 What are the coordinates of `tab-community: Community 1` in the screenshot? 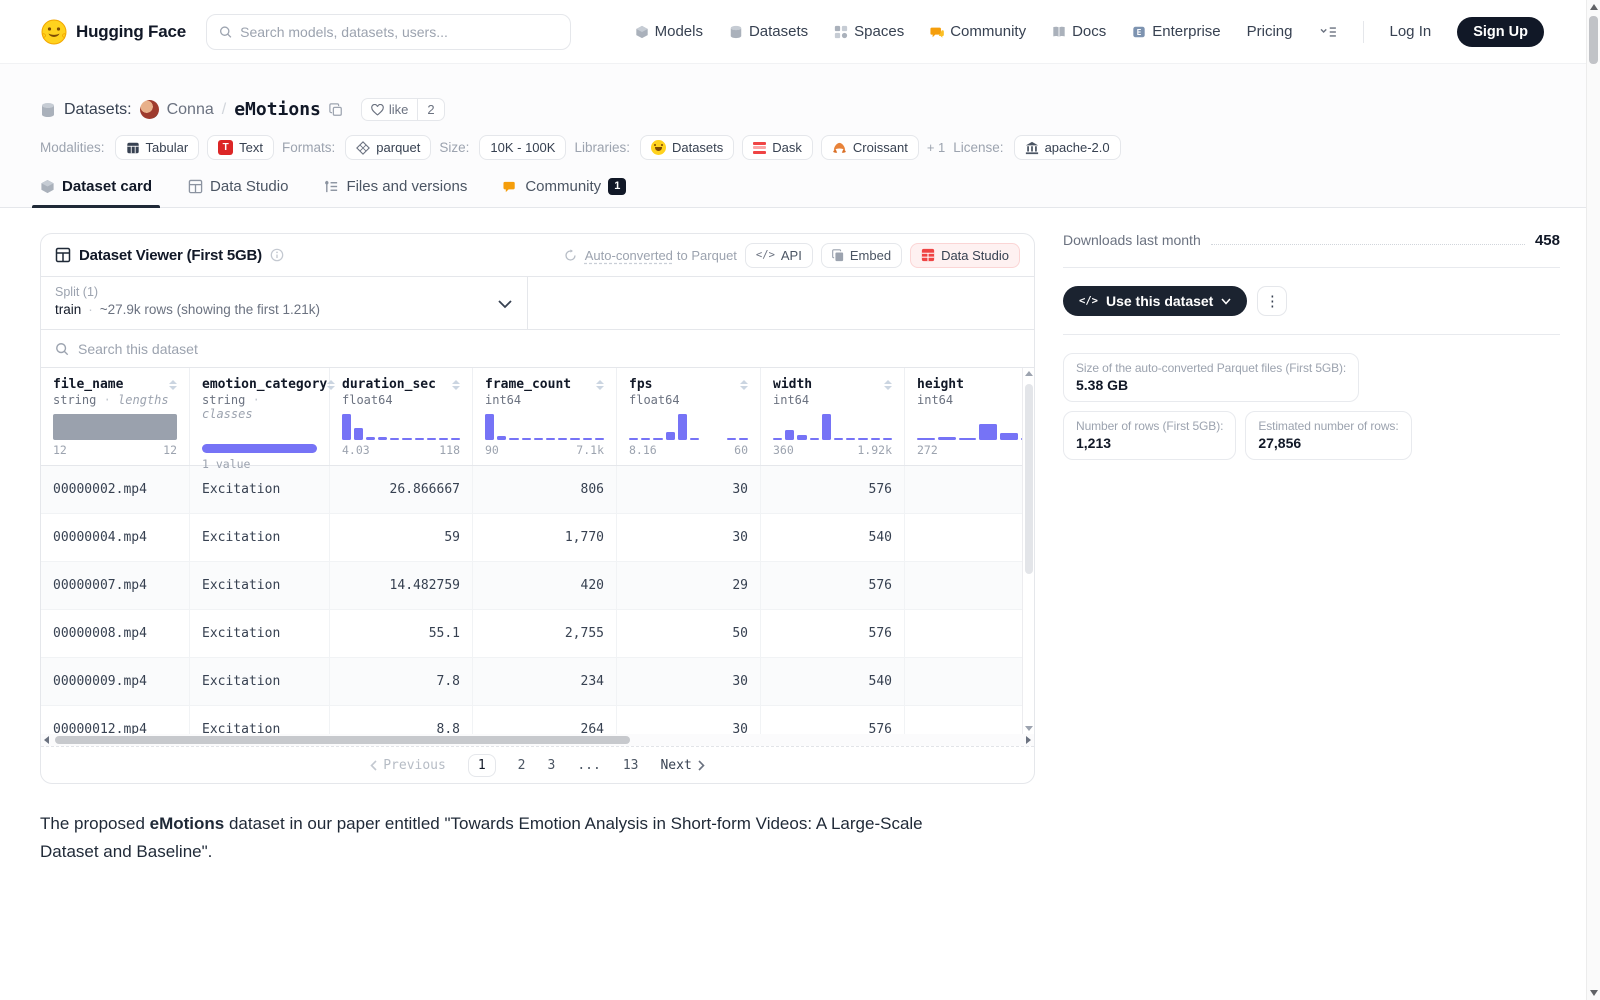 It's located at (565, 192).